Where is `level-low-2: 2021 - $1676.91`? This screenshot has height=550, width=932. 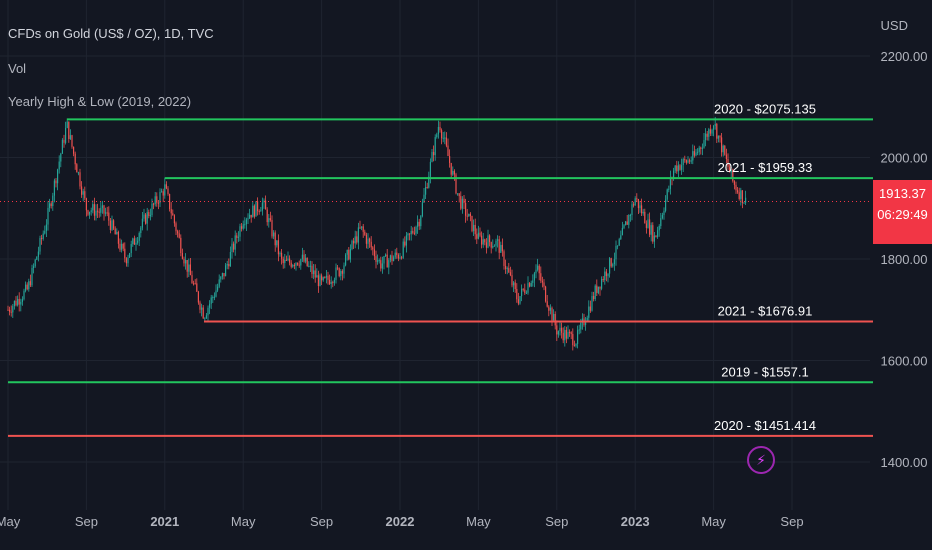 level-low-2: 2021 - $1676.91 is located at coordinates (538, 313).